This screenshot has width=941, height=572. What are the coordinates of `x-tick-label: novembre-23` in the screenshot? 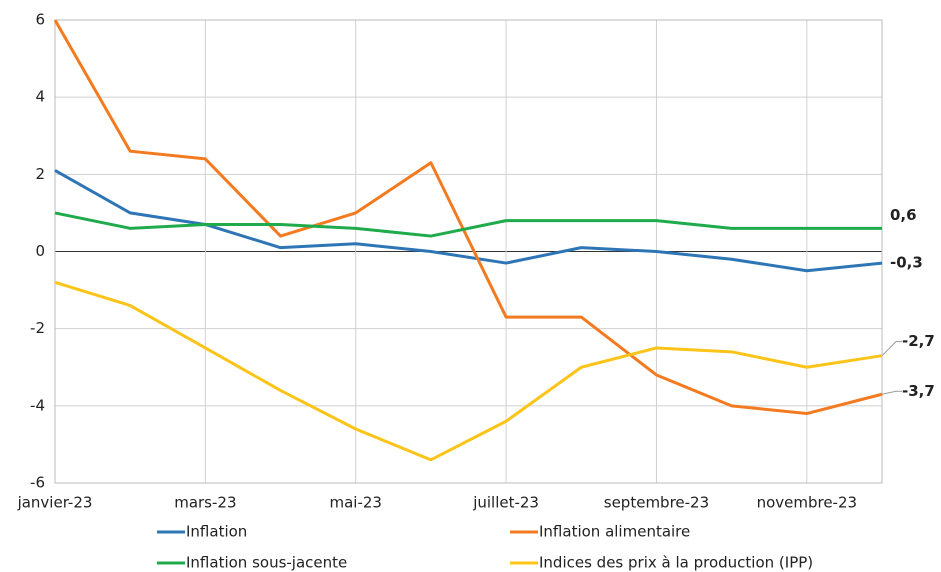 It's located at (807, 503).